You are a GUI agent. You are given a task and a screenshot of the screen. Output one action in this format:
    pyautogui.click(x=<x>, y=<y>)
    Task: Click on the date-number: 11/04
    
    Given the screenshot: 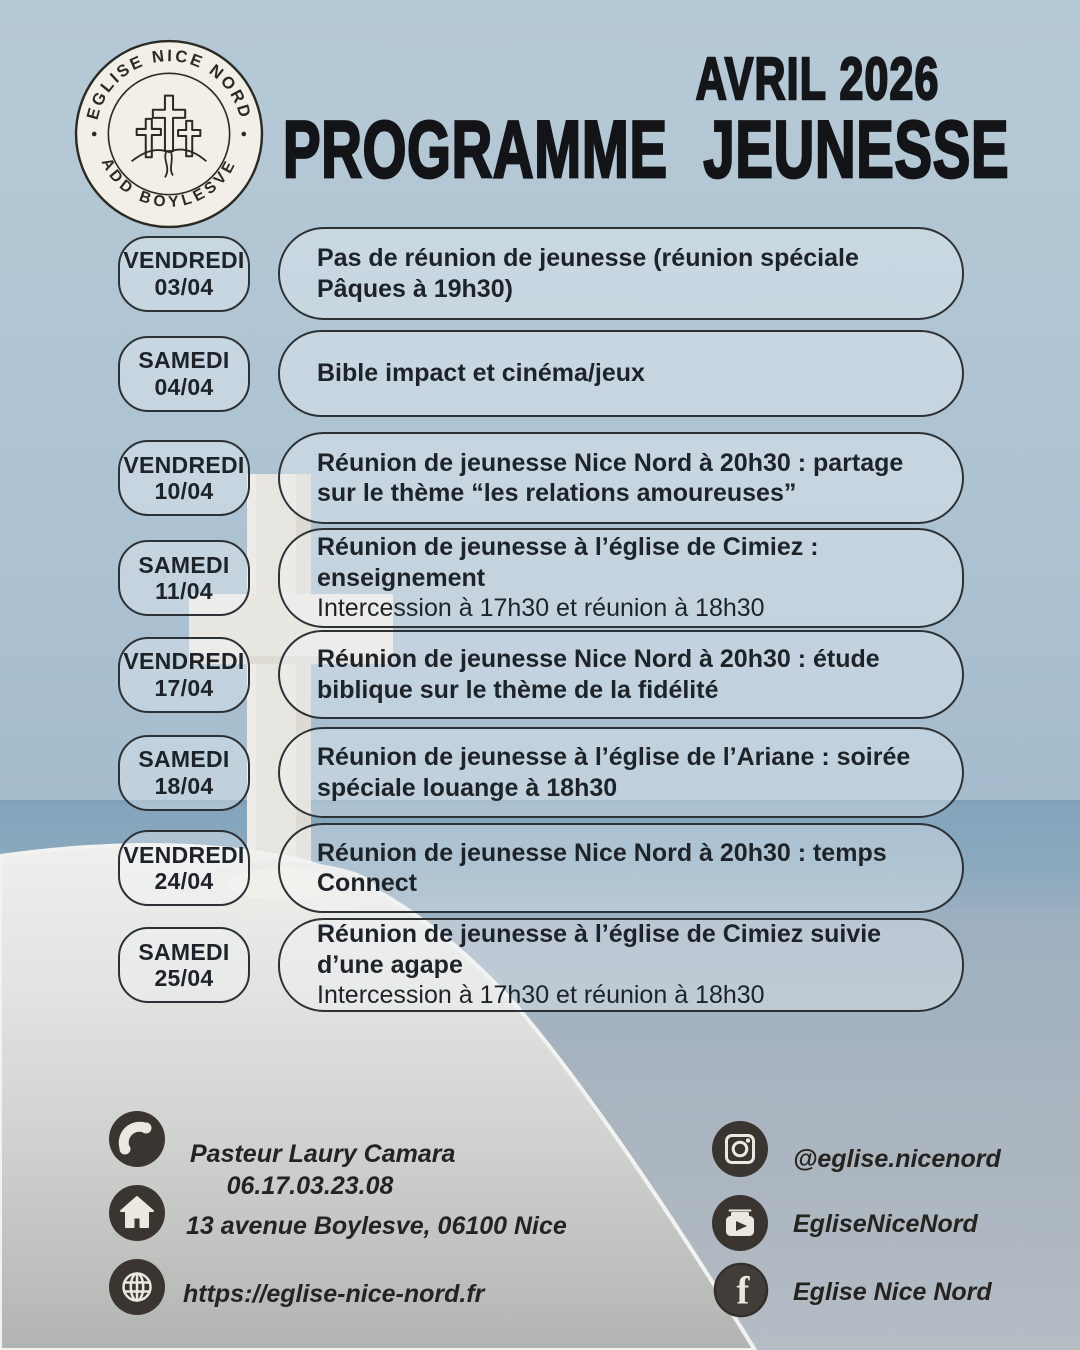 What is the action you would take?
    pyautogui.click(x=184, y=591)
    